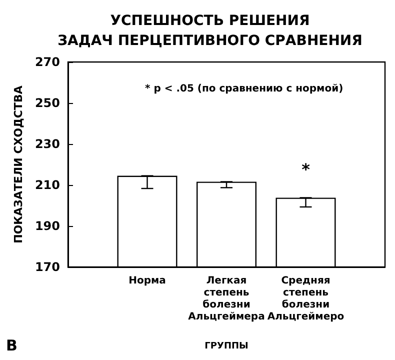 The width and height of the screenshot is (395, 360). Describe the element at coordinates (226, 299) in the screenshot. I see `x-tick-label: Легкая степень болезни Альцгеймера` at that location.